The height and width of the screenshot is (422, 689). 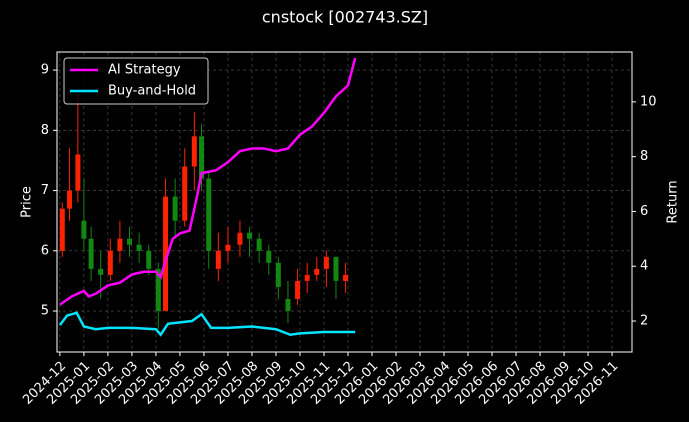 I want to click on y-tick-label: 8, so click(x=45, y=130).